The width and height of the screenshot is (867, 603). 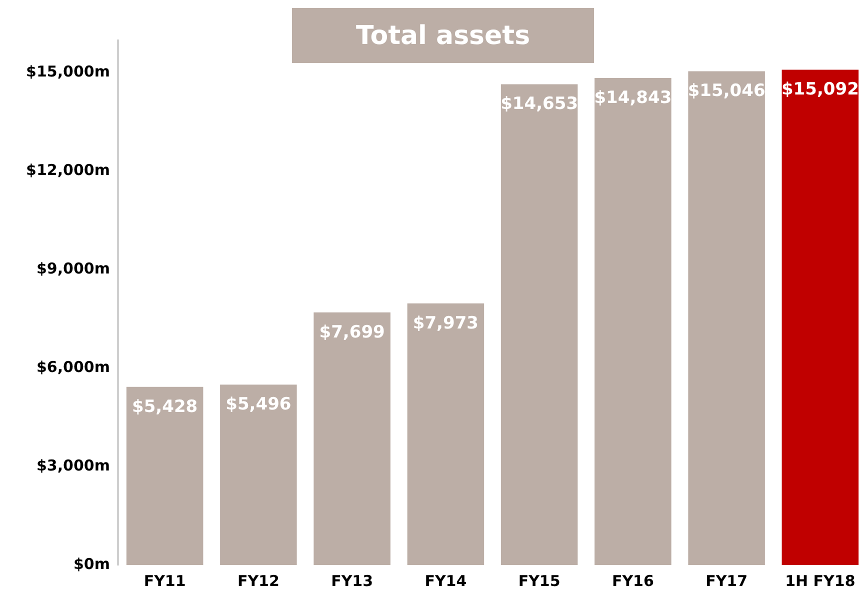 I want to click on x-tick-label: FY12, so click(x=258, y=581).